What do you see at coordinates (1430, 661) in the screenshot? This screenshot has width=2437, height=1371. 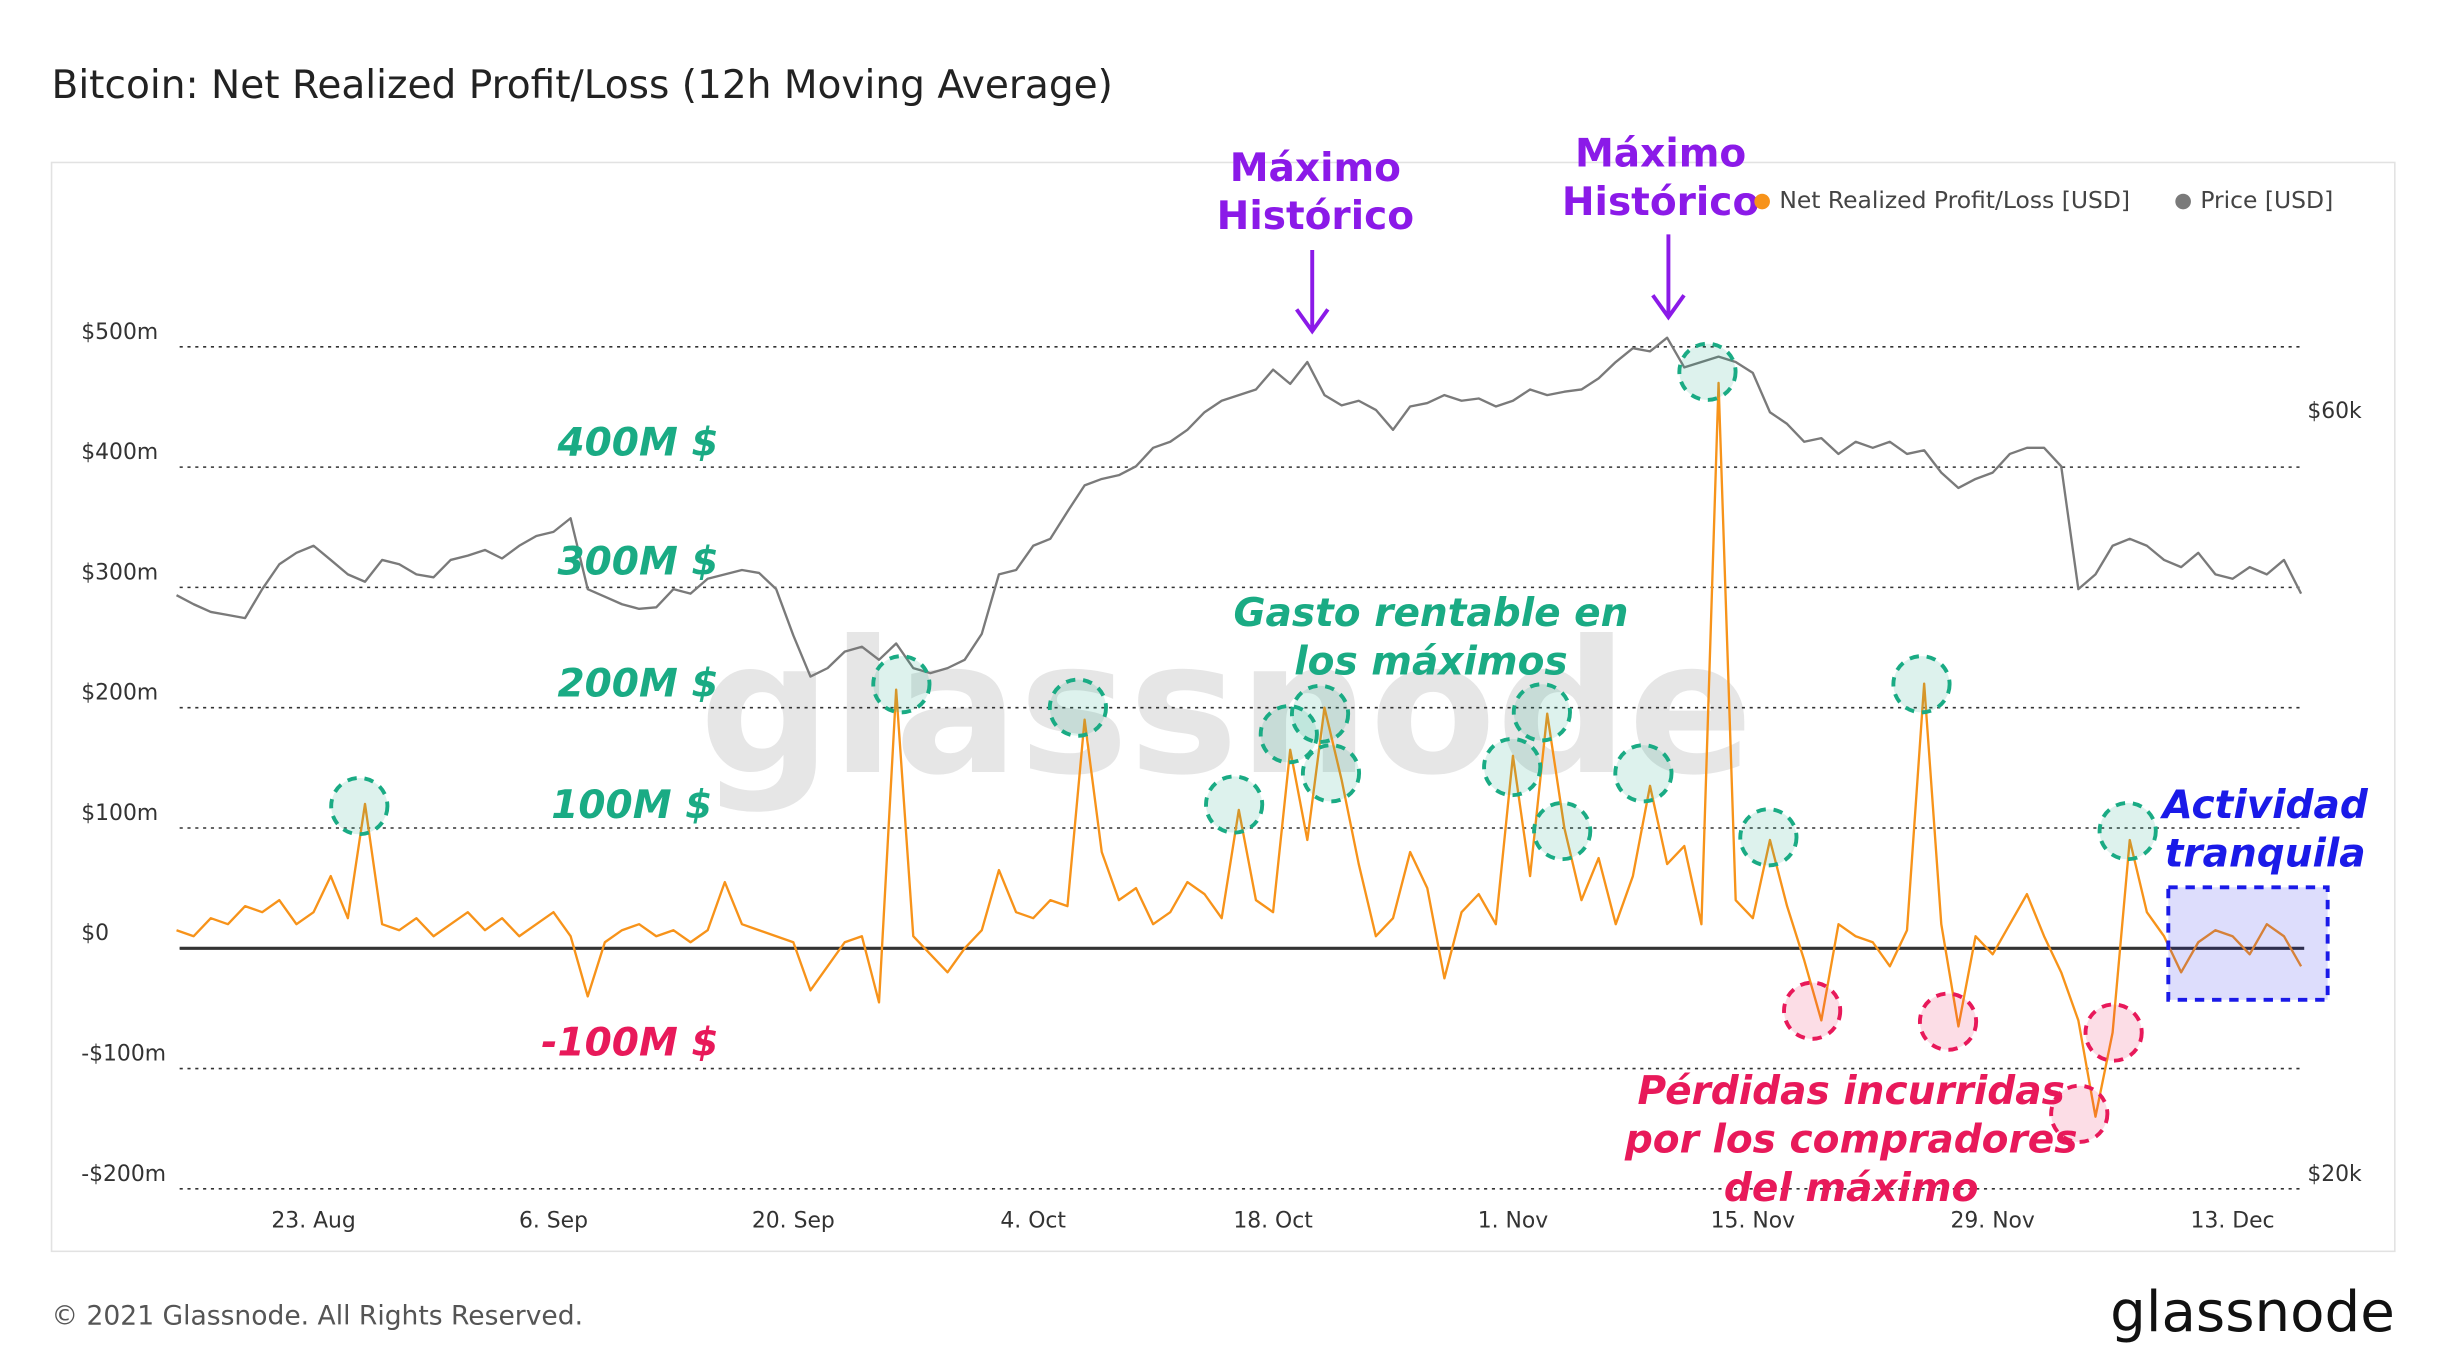 I see `annotation: los máximos` at bounding box center [1430, 661].